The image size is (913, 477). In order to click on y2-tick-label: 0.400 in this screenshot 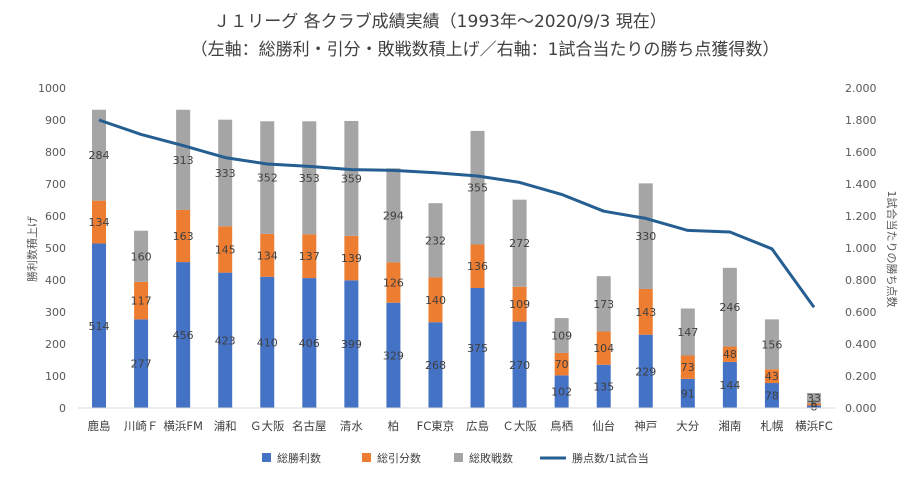, I will do `click(861, 344)`.